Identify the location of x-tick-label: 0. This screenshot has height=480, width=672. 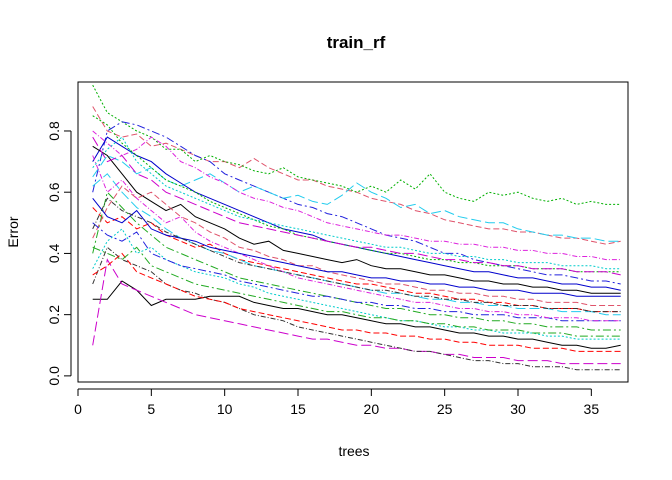
(78, 409).